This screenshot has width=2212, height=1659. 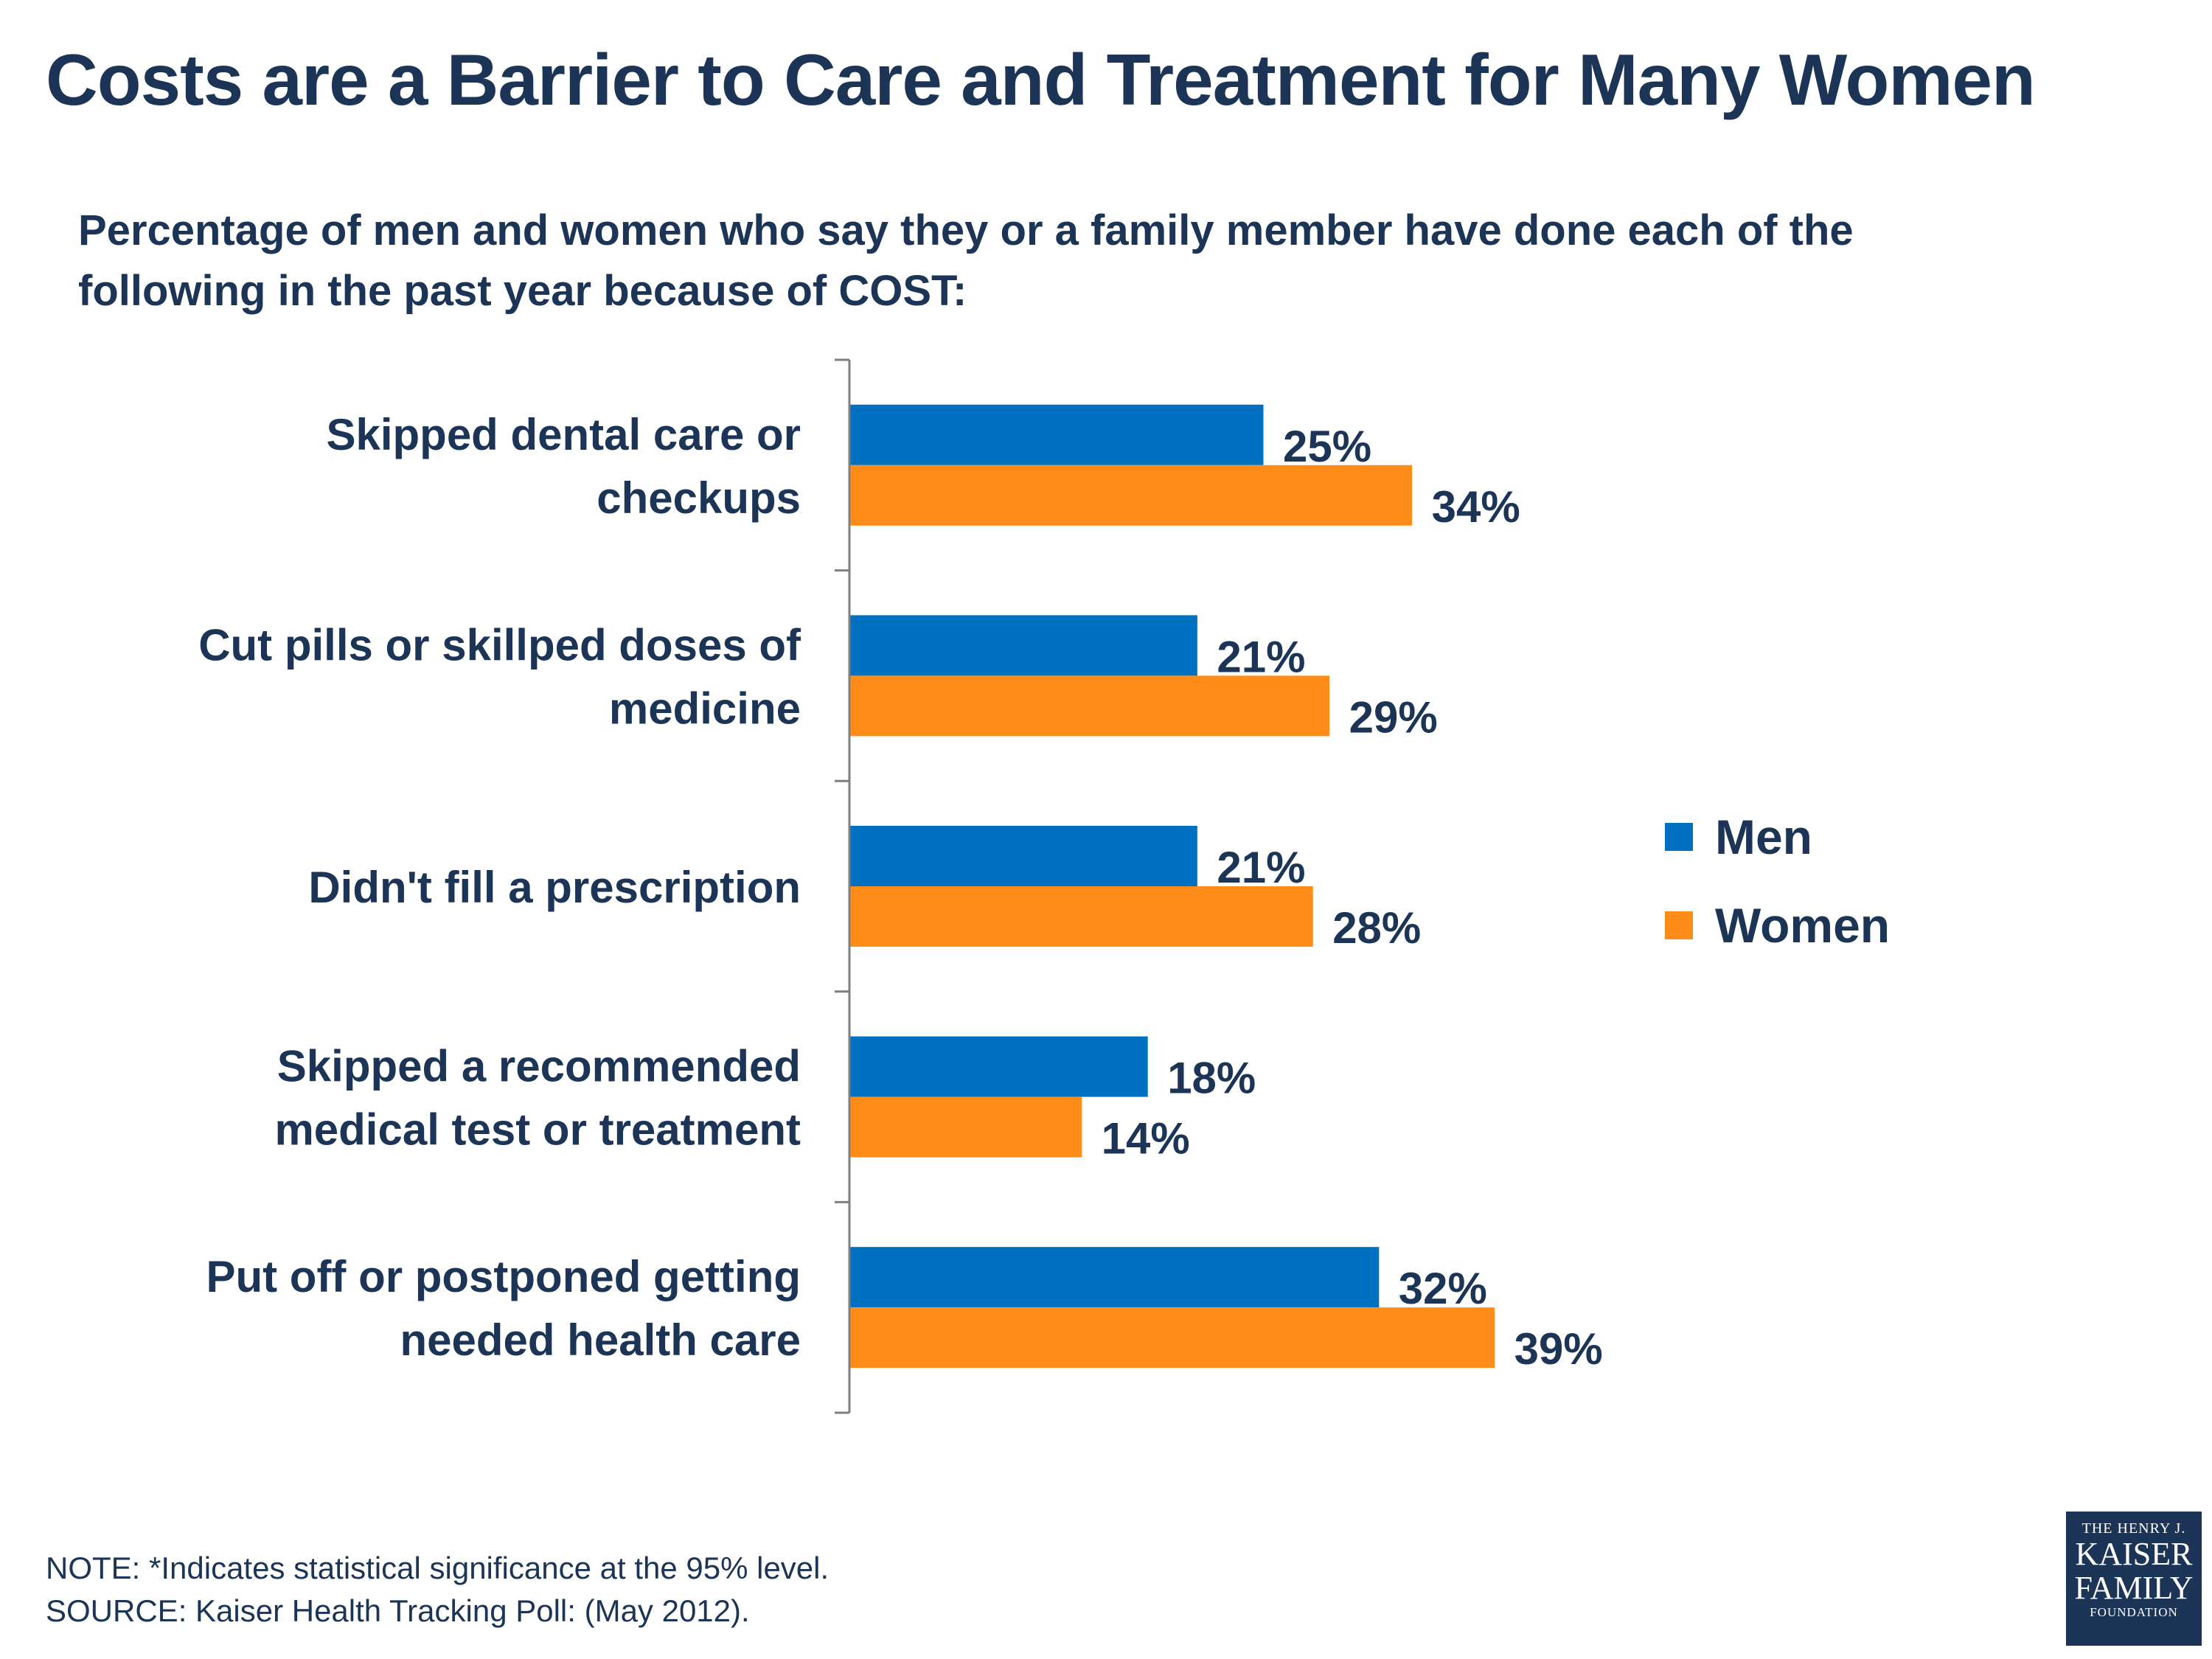 What do you see at coordinates (537, 1130) in the screenshot?
I see `category-label: medical test or treatment` at bounding box center [537, 1130].